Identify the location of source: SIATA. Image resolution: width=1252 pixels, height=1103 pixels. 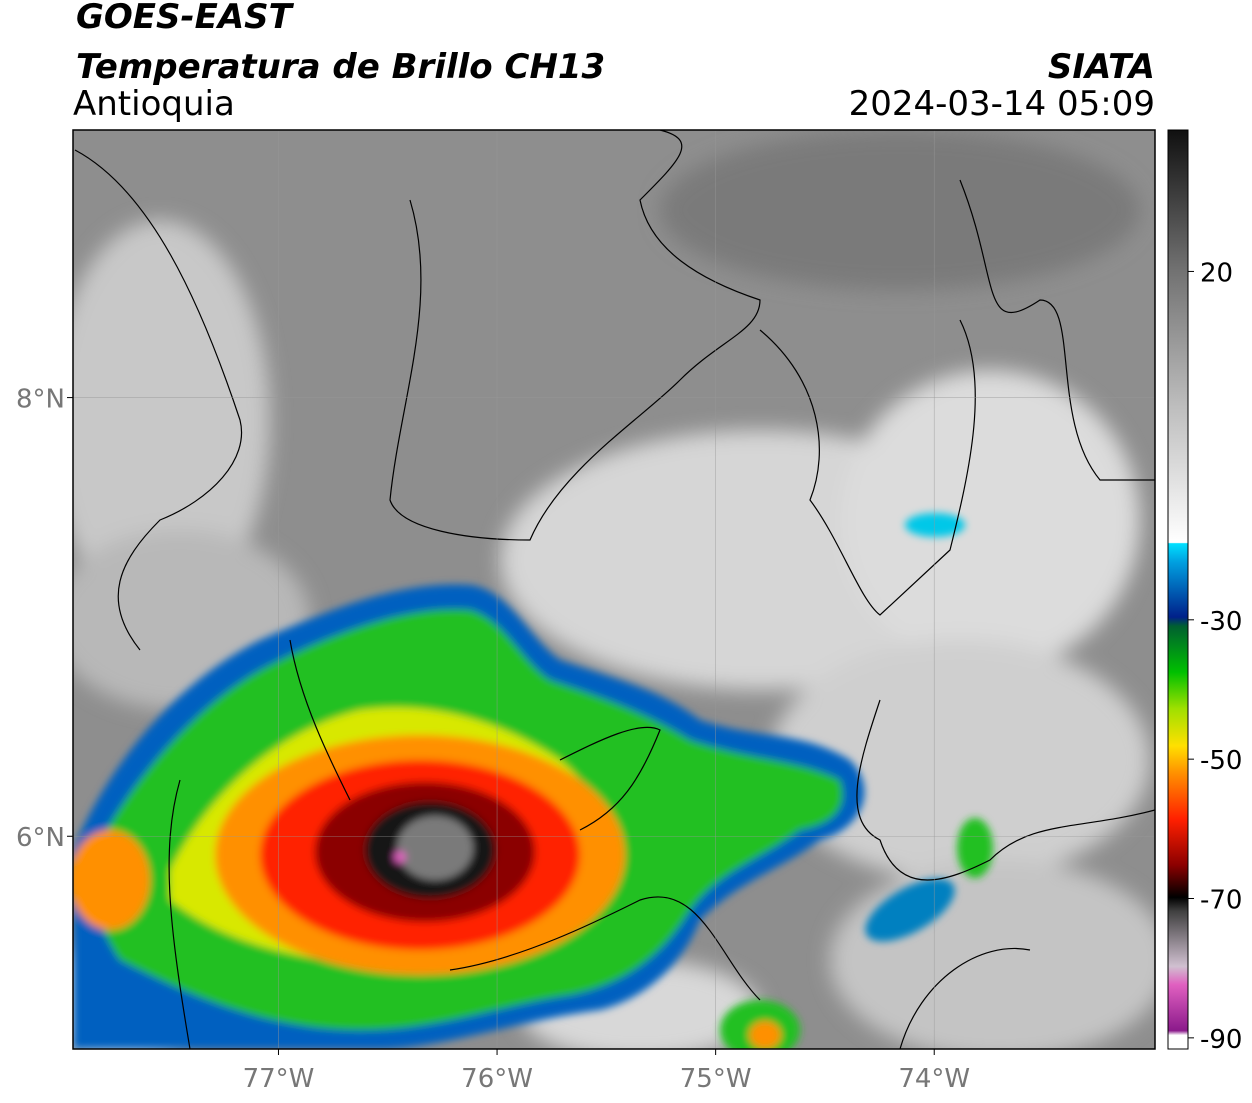
(1101, 67).